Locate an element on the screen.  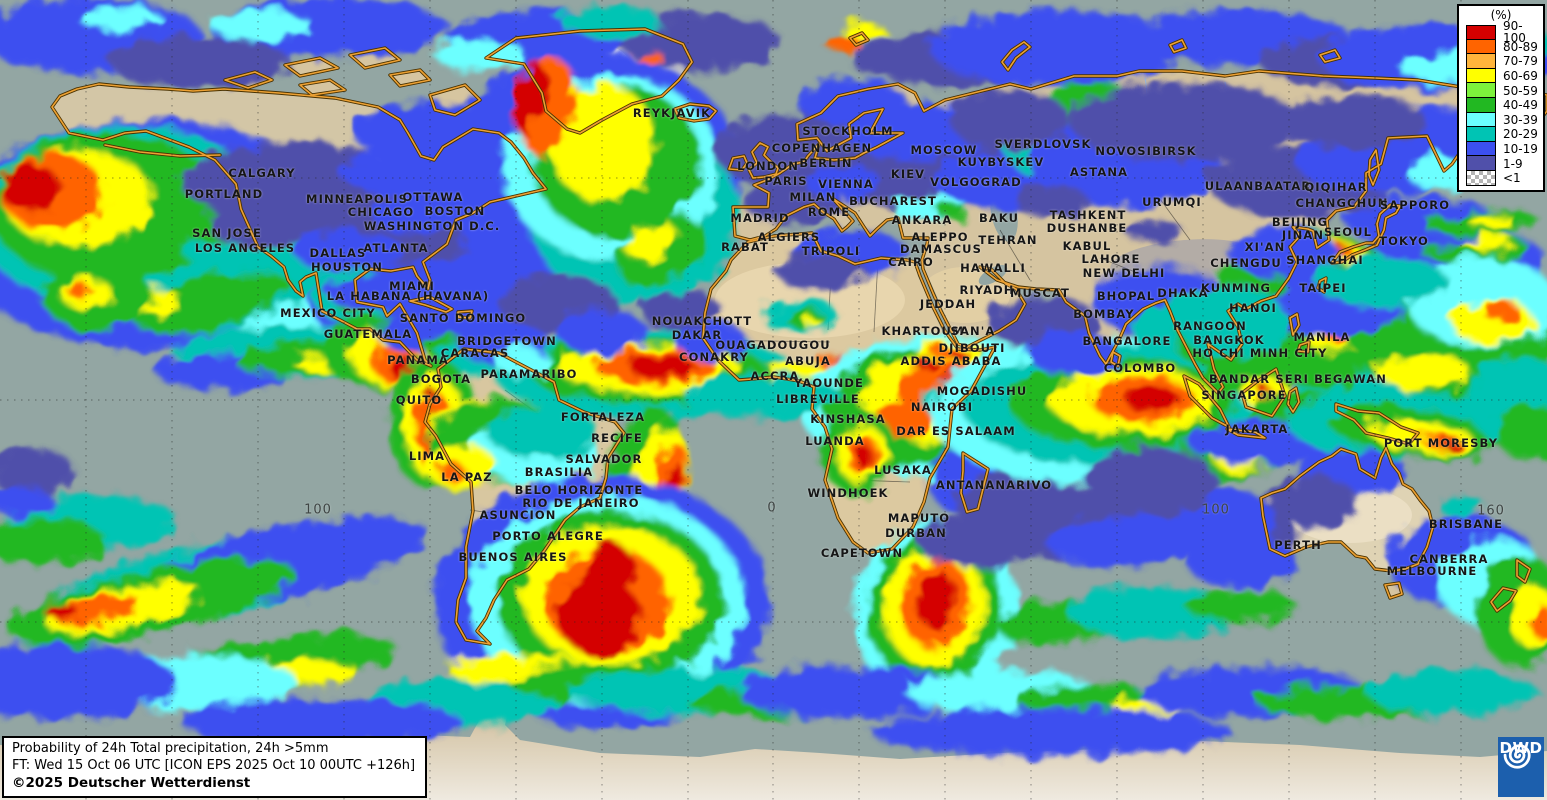
legend-row: 70-79 is located at coordinates (1501, 61).